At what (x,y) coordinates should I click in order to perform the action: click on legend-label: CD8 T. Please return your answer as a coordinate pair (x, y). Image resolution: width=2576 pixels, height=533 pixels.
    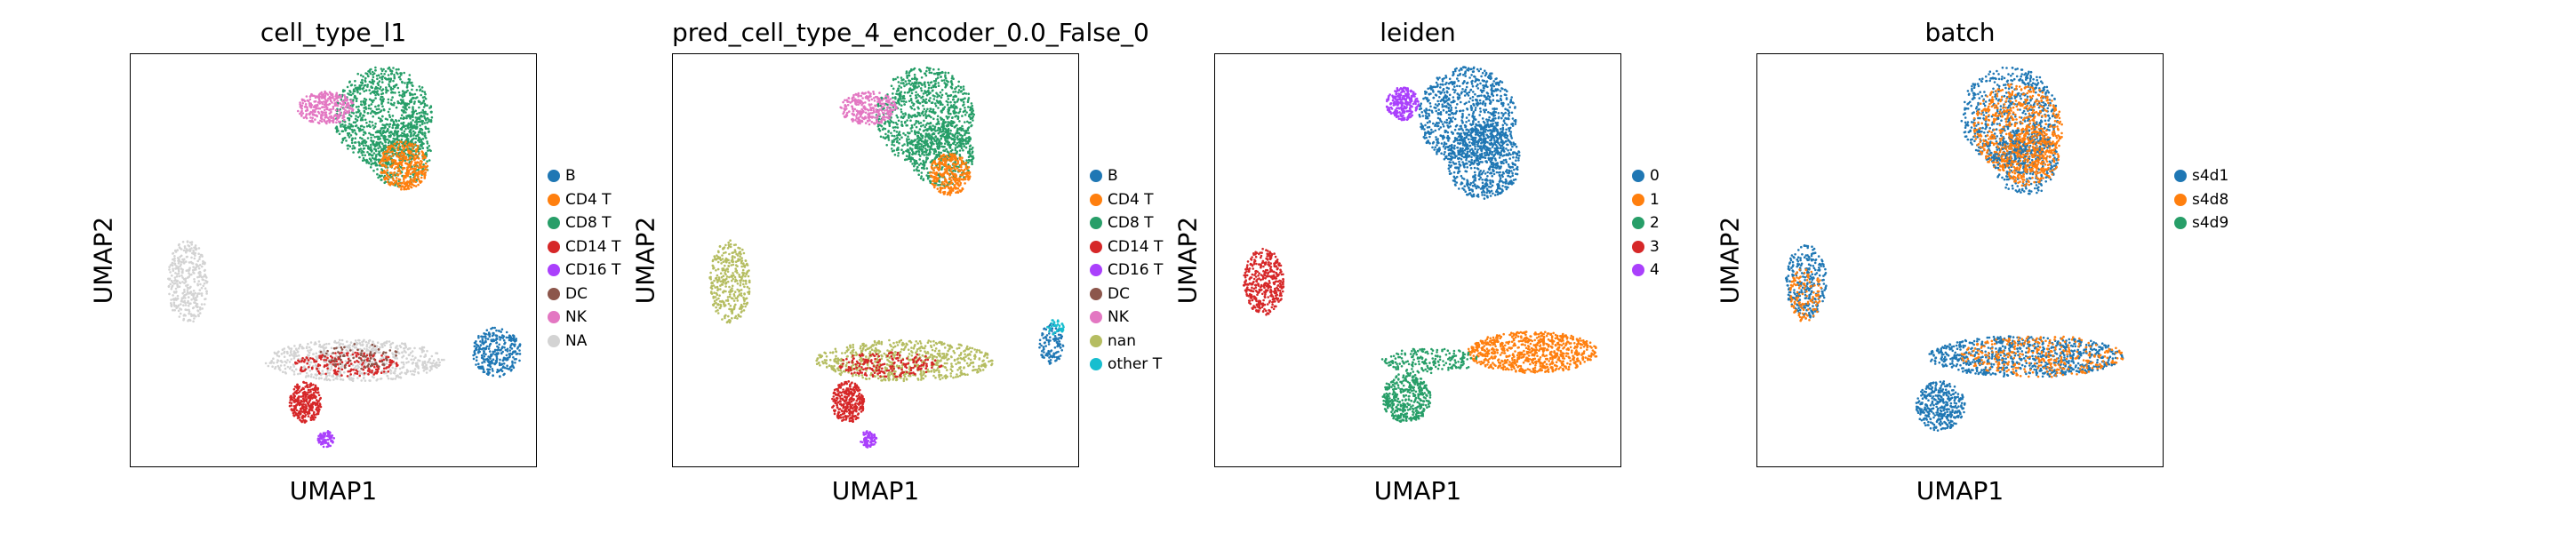
    Looking at the image, I should click on (588, 223).